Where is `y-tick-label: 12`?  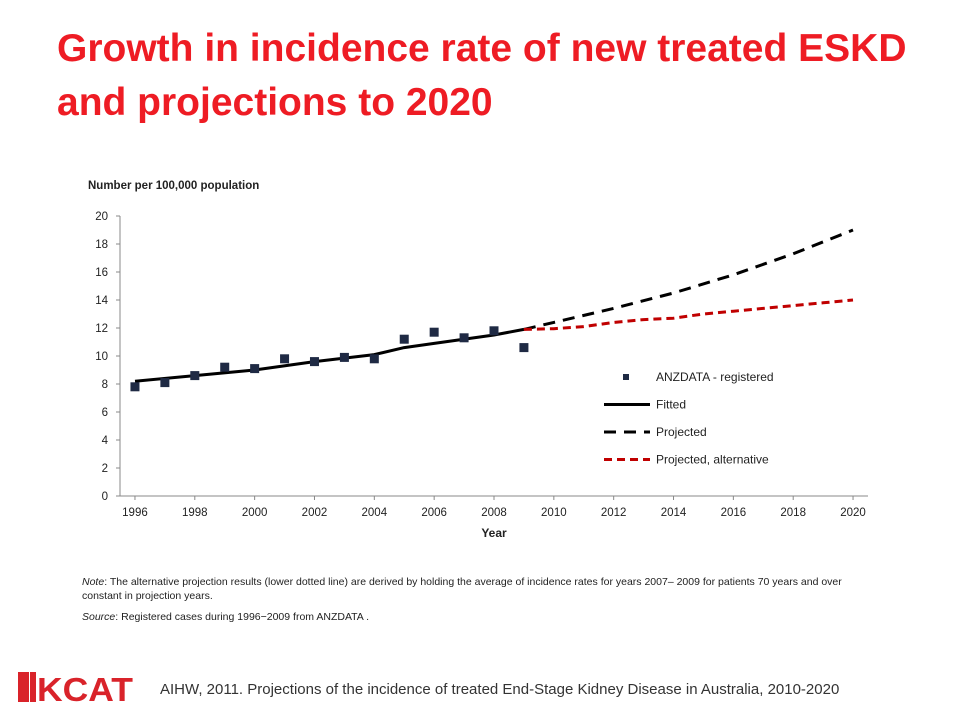
y-tick-label: 12 is located at coordinates (101, 329).